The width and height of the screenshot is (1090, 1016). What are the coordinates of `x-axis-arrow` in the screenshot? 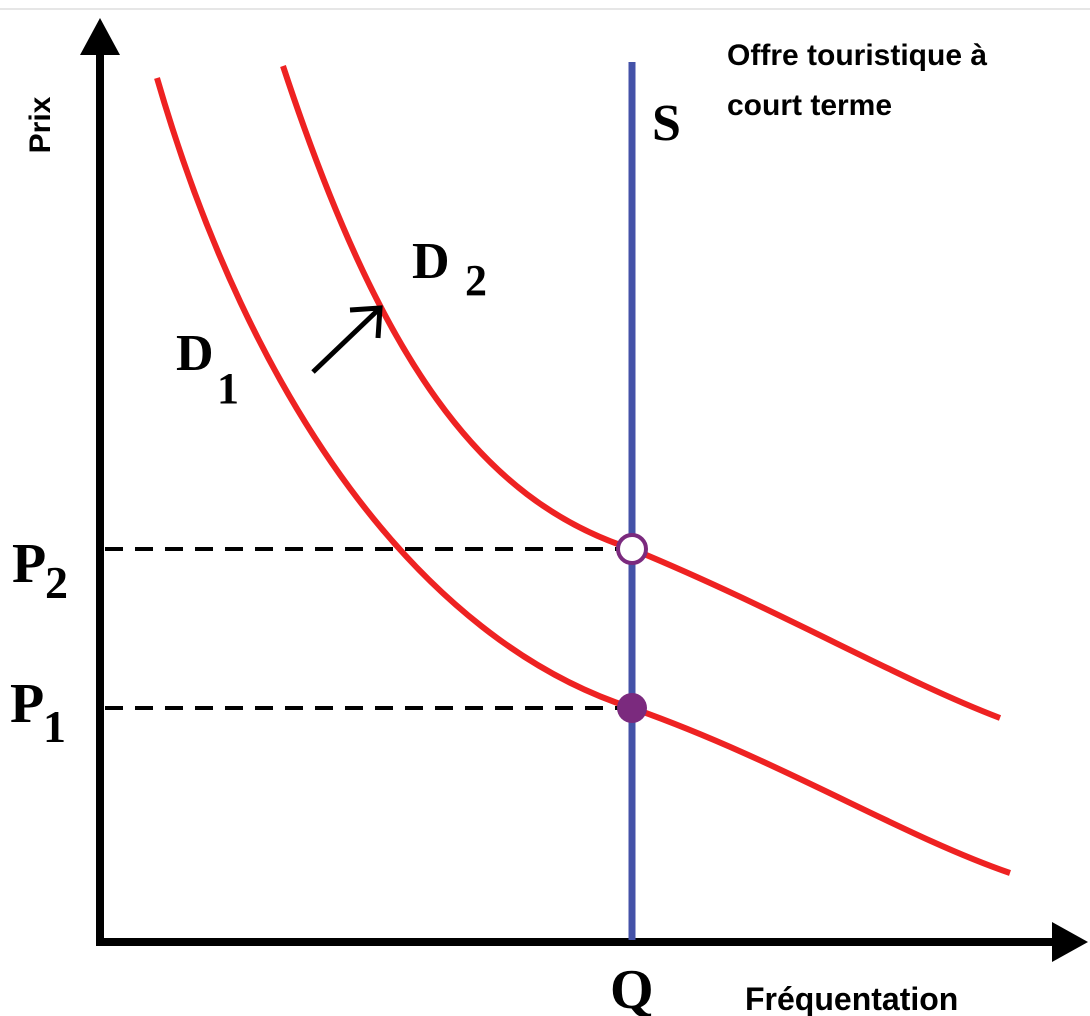 It's located at (1070, 942).